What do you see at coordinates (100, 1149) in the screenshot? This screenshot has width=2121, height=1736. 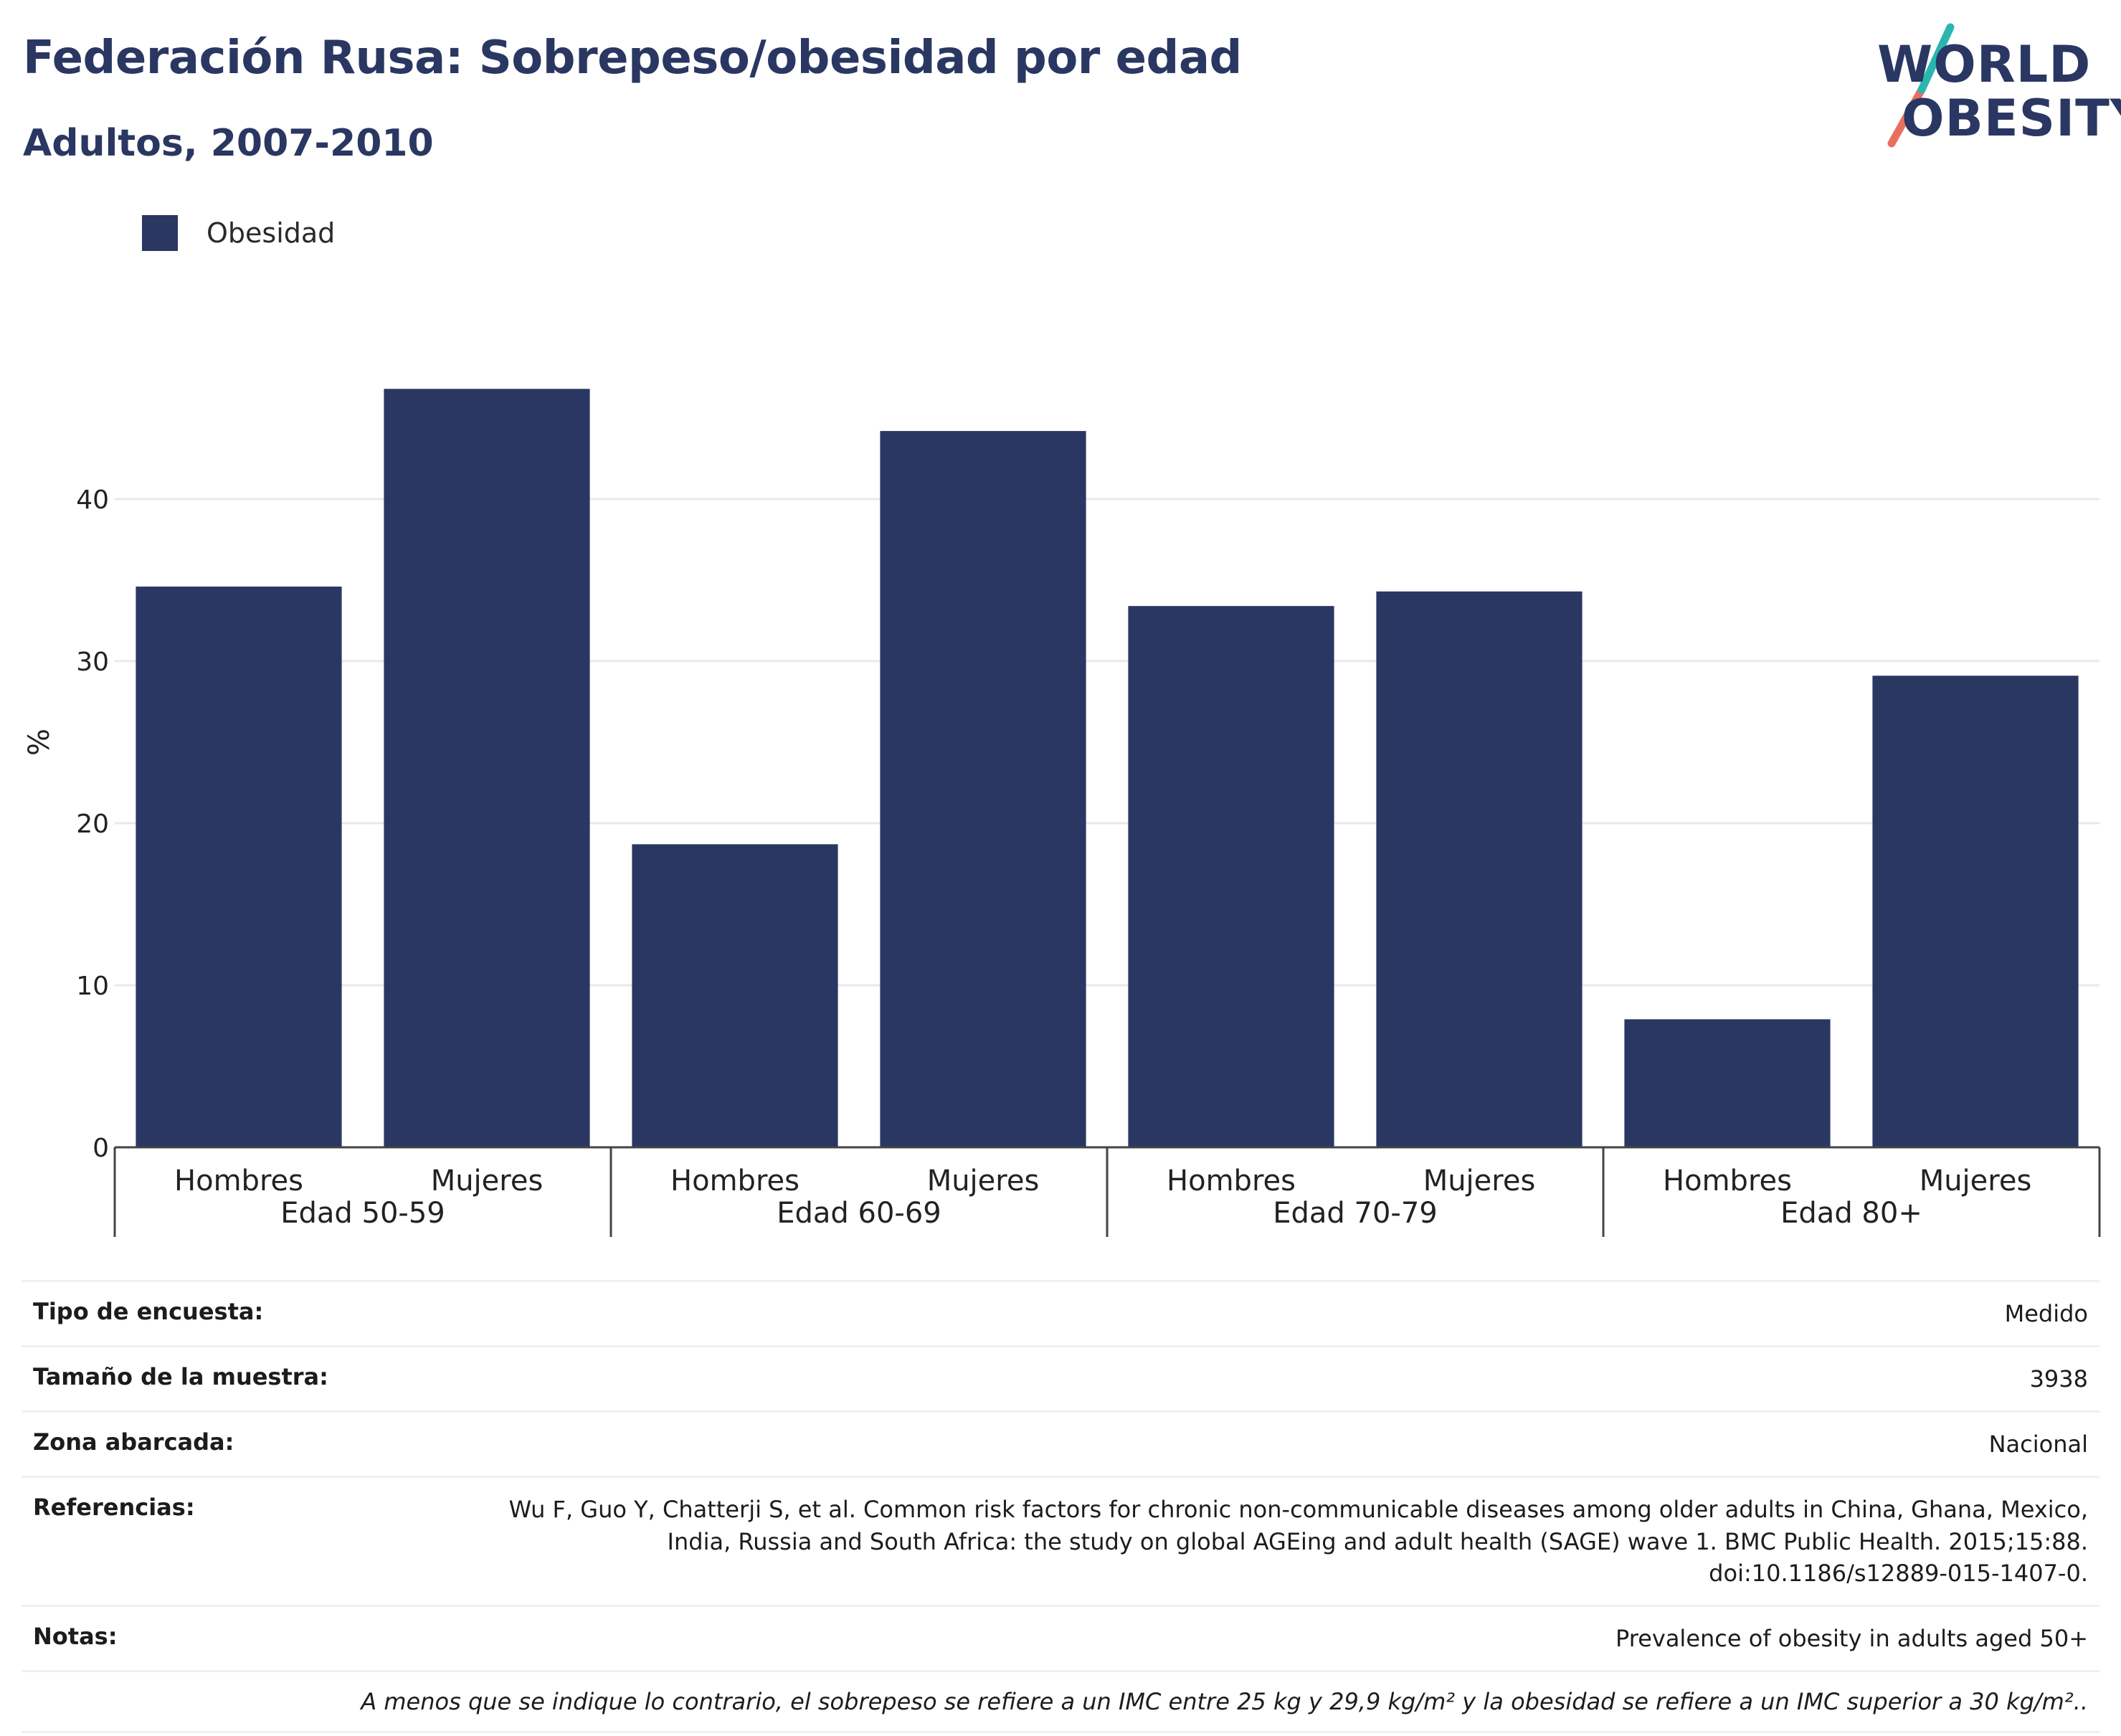 I see `y-tick-label: 0` at bounding box center [100, 1149].